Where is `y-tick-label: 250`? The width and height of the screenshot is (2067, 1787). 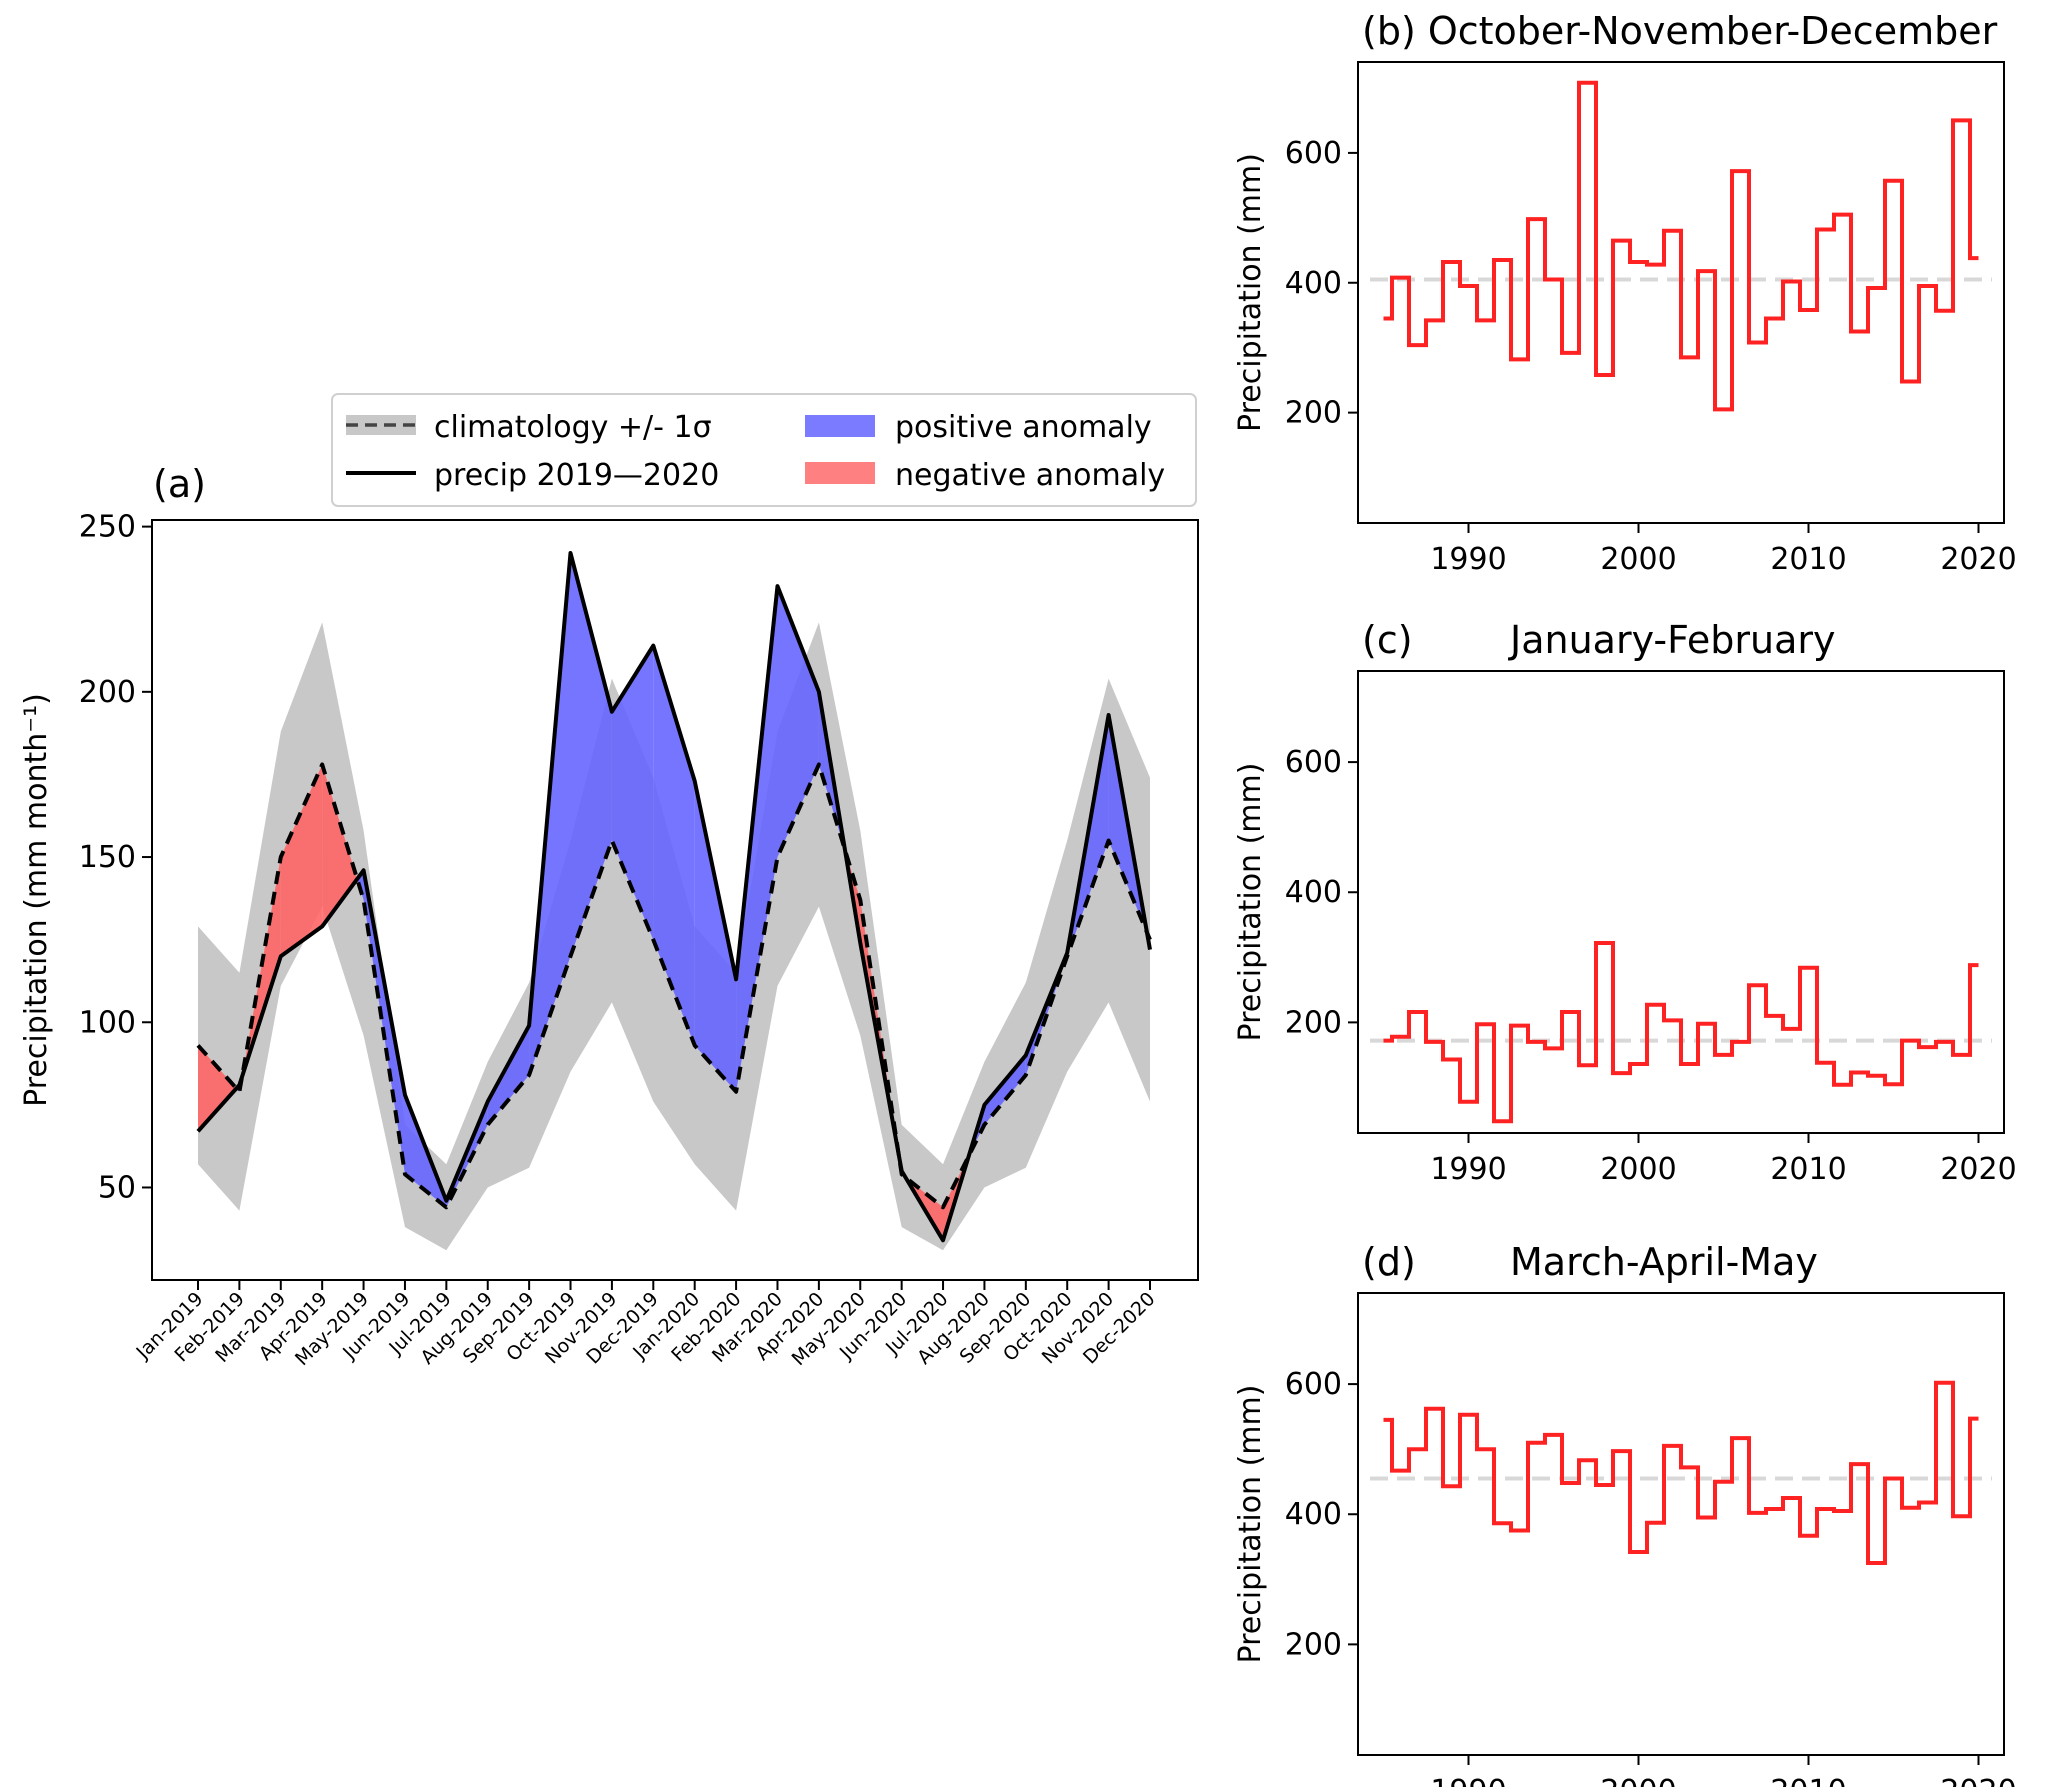 y-tick-label: 250 is located at coordinates (107, 527).